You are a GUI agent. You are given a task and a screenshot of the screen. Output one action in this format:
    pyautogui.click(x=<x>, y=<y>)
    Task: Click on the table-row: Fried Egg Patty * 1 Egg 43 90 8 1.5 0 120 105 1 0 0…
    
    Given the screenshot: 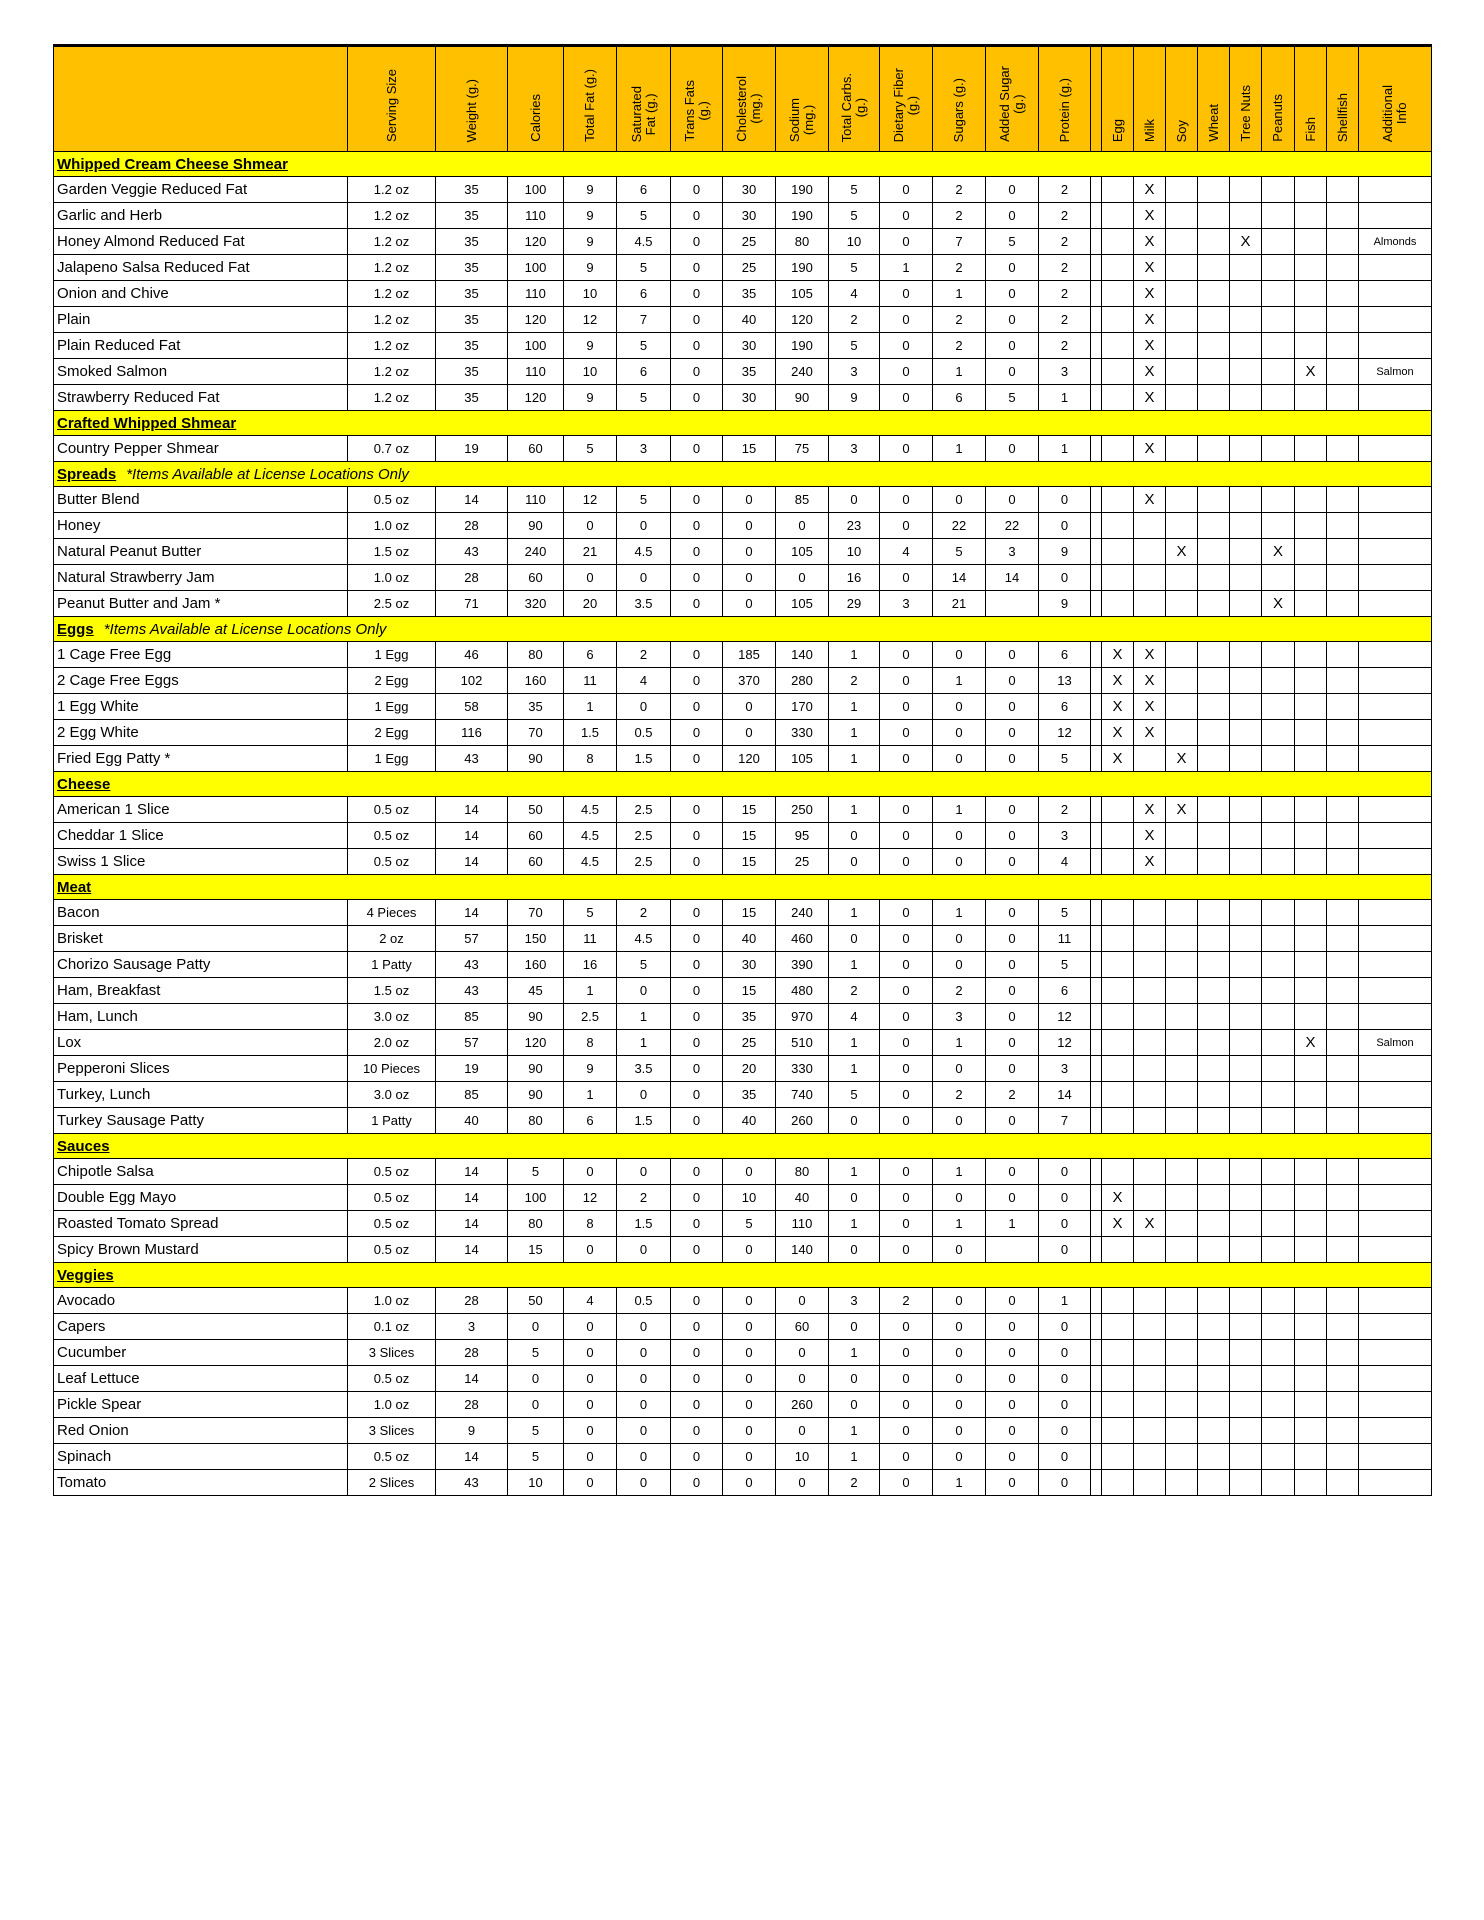 What is the action you would take?
    pyautogui.click(x=742, y=758)
    